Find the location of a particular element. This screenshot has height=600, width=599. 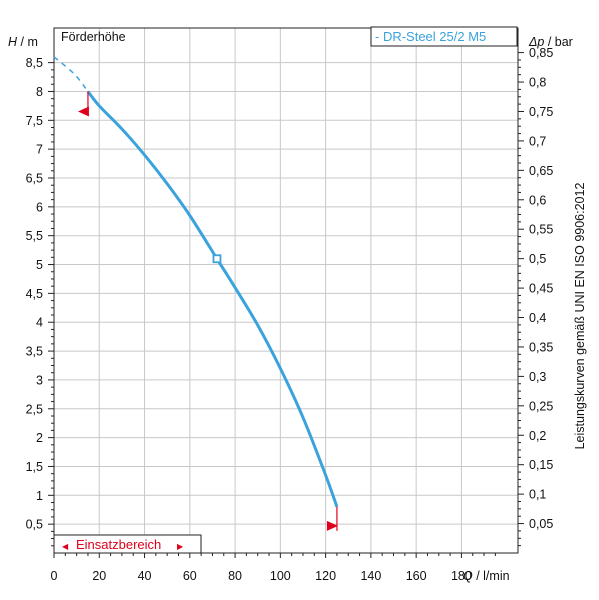

y-left-tick-label: 2,5 is located at coordinates (34, 409).